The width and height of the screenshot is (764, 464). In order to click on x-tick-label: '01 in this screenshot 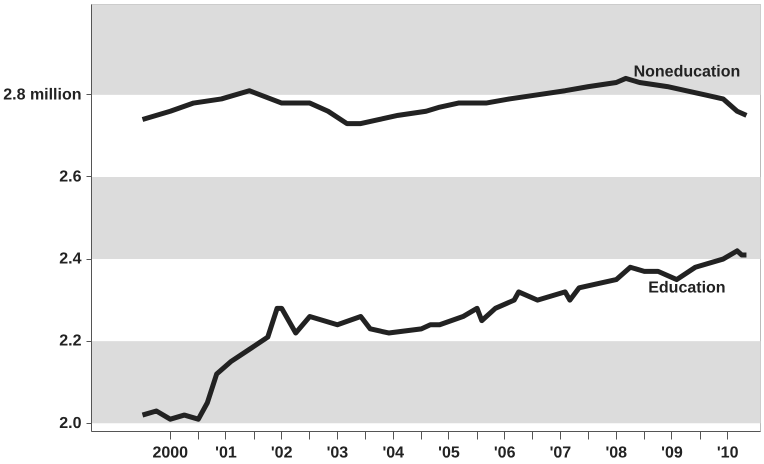, I will do `click(226, 453)`.